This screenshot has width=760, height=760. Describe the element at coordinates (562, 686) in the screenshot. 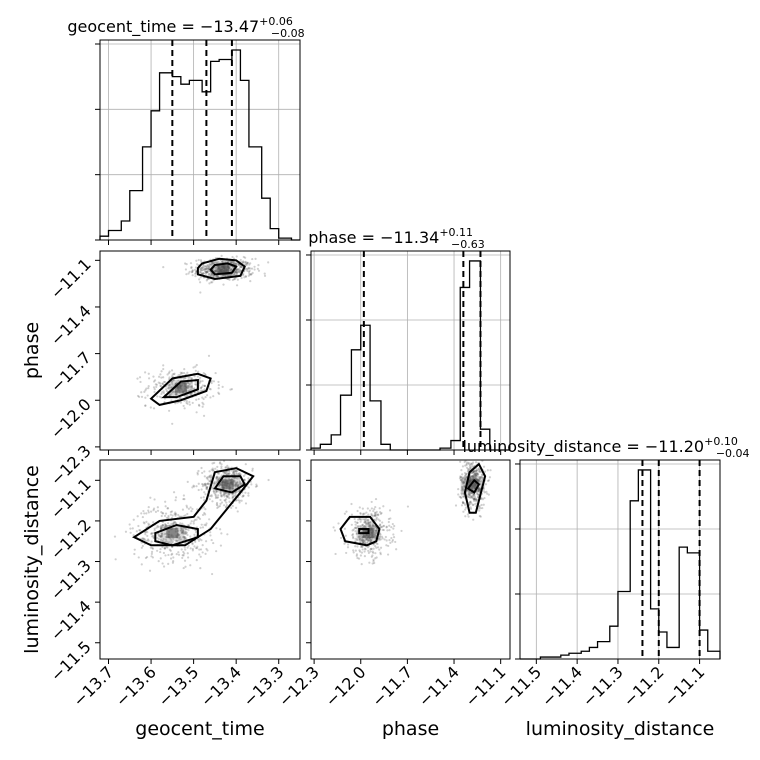

I see `xtick-label-luminosity_distance-1: −11.4` at that location.